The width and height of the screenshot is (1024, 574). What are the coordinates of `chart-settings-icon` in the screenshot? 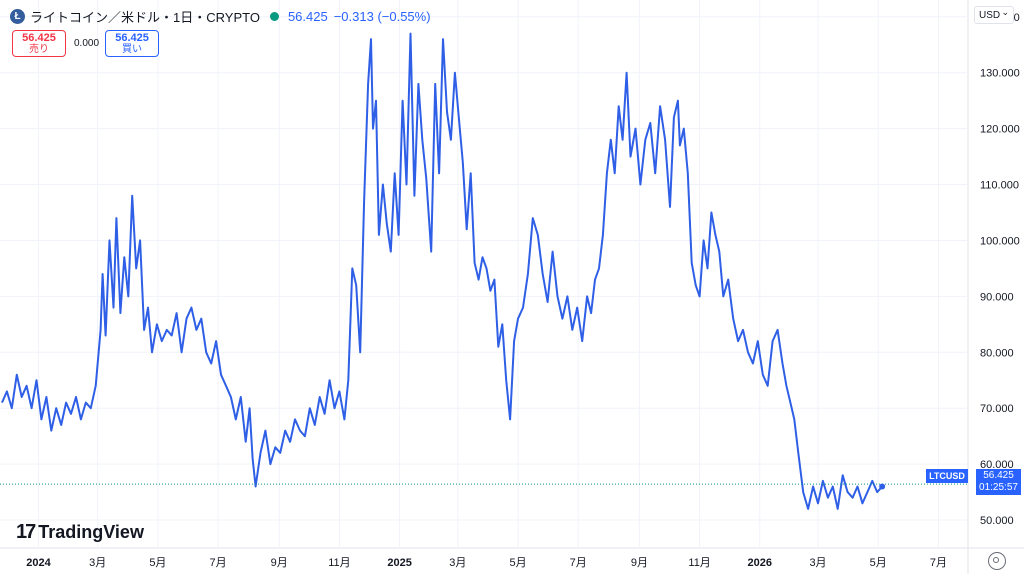 It's located at (997, 561).